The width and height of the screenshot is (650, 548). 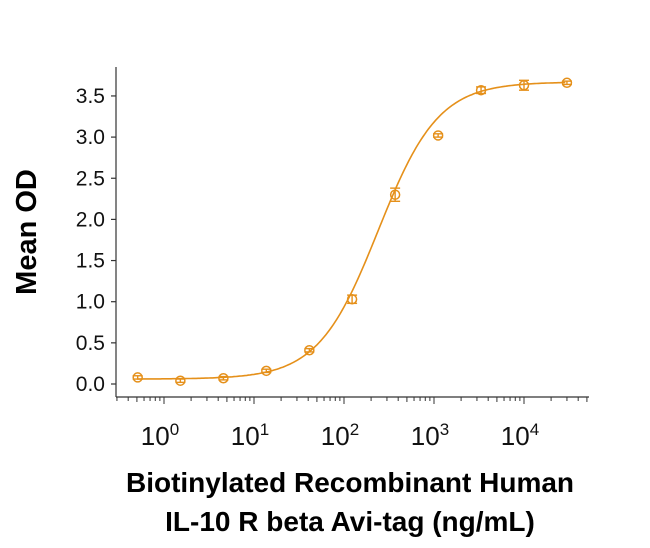 I want to click on x-tick-label: 10³, so click(x=430, y=435).